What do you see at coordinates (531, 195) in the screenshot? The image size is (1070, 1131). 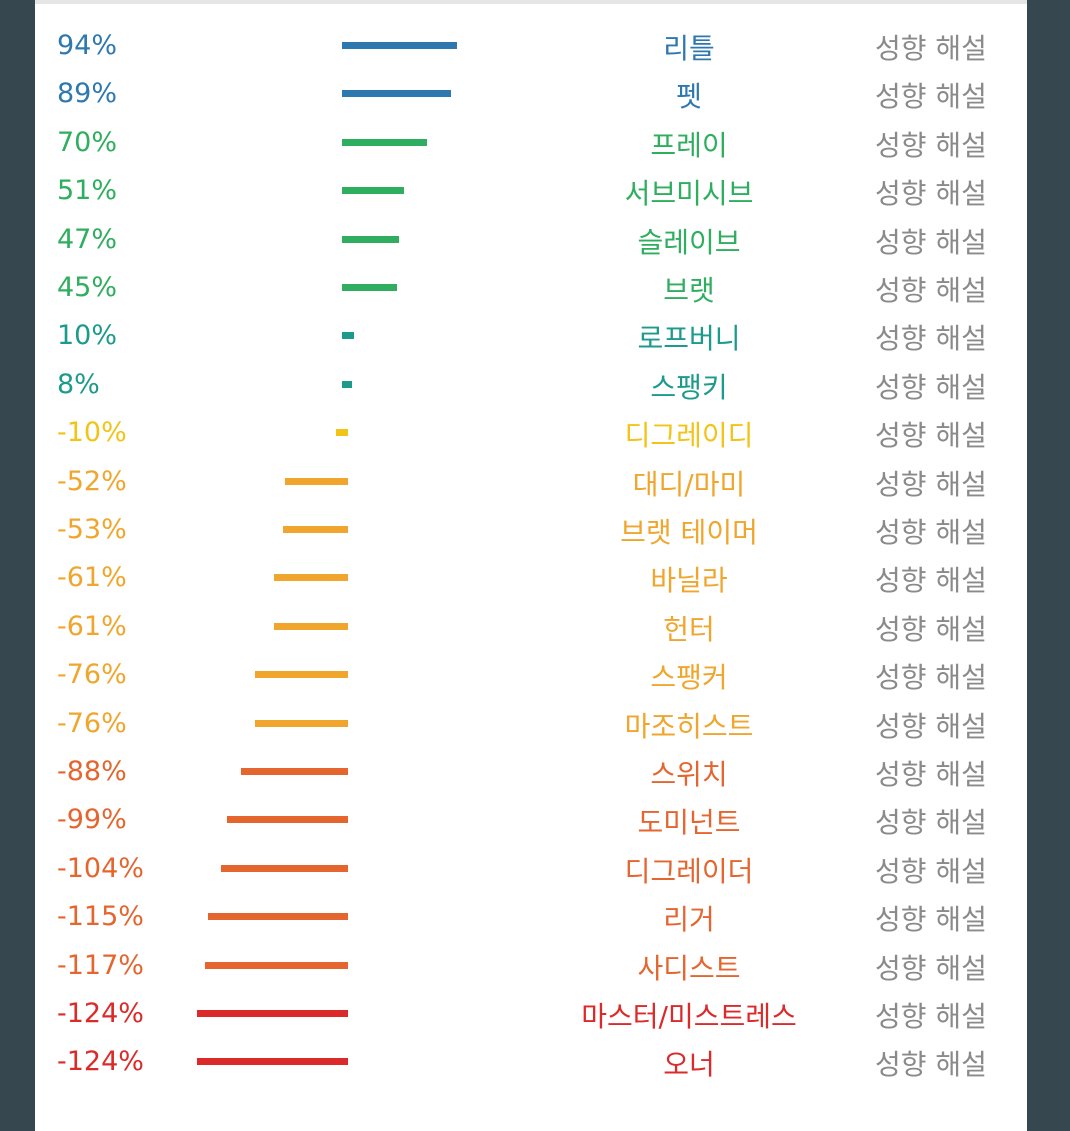 I see `table-row: 51% 서브미시브 성향 해설` at bounding box center [531, 195].